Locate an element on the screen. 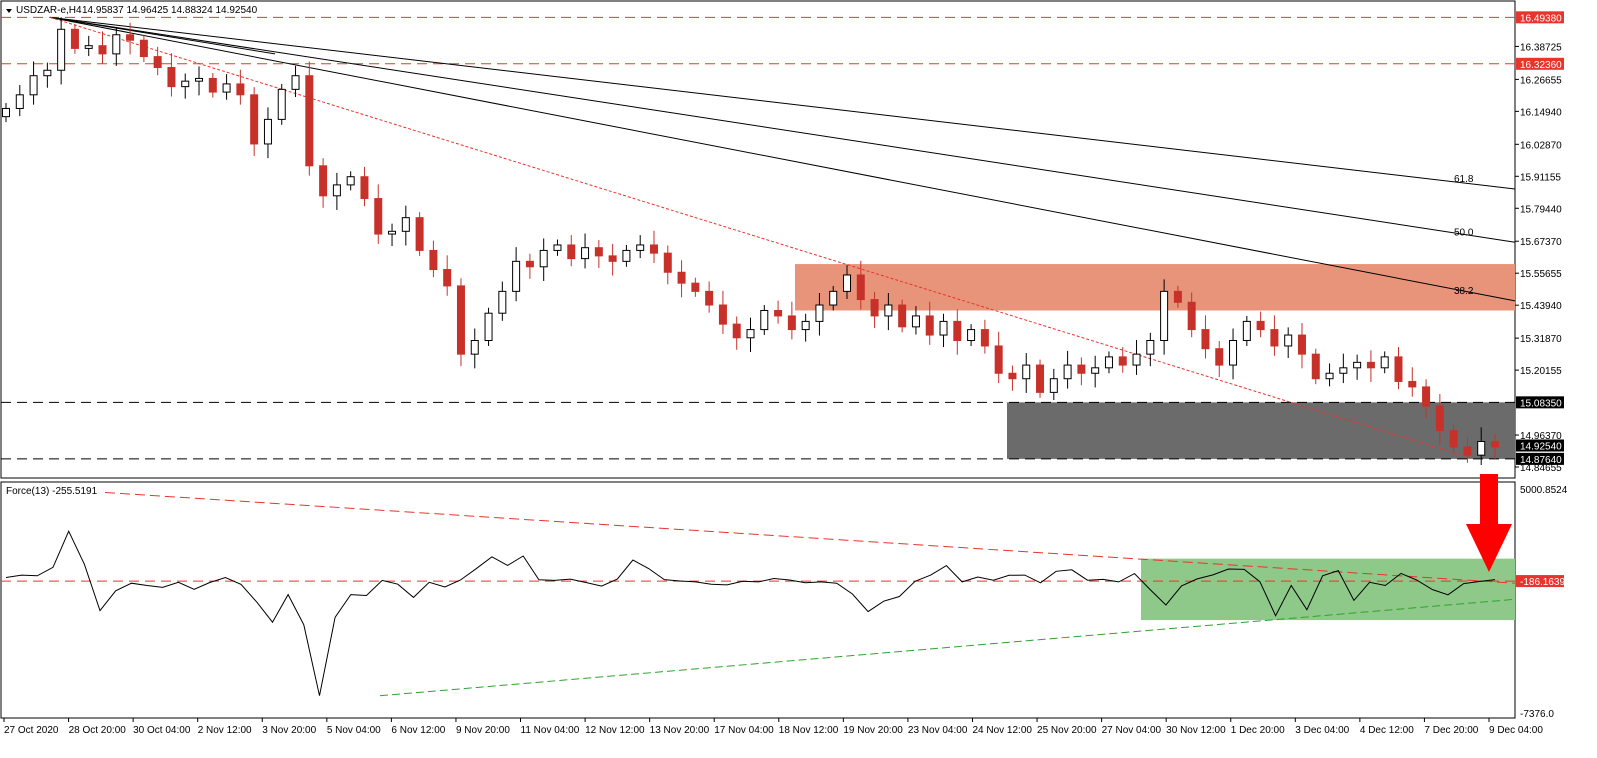  symbol-collapse-icon is located at coordinates (9, 11).